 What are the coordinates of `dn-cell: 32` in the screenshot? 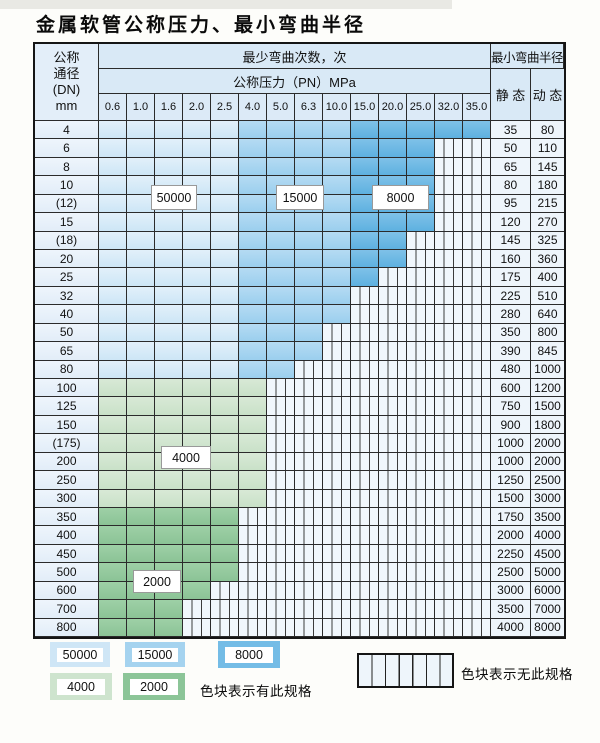 It's located at (67, 296).